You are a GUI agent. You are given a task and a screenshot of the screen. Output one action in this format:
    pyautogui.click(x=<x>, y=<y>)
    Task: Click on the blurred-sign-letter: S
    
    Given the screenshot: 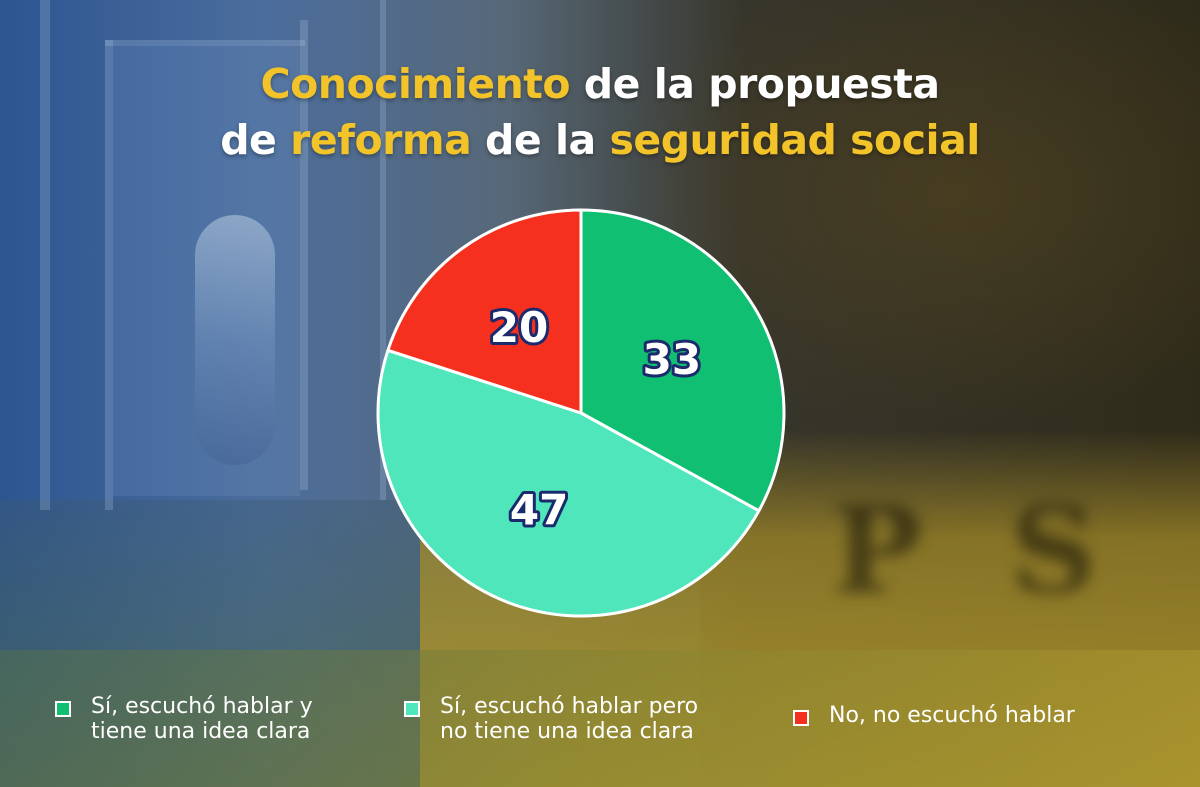 What is the action you would take?
    pyautogui.click(x=1053, y=550)
    